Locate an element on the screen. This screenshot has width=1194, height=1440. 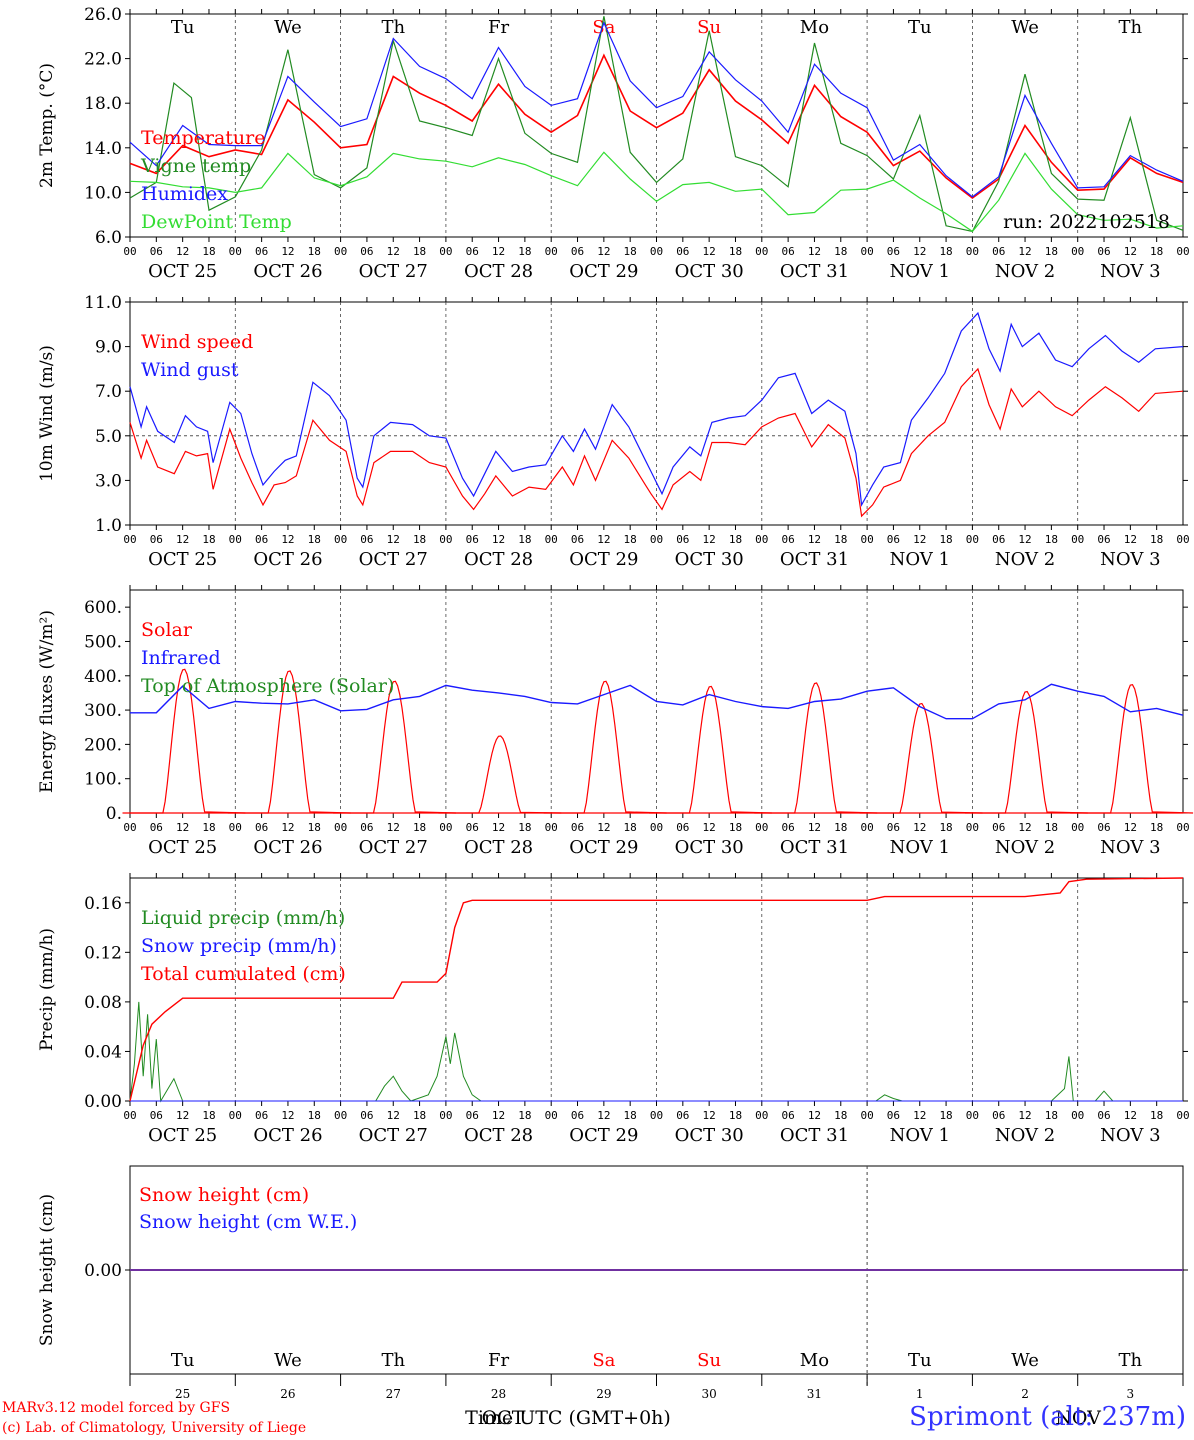
day-number-label: 29 is located at coordinates (603, 1394).